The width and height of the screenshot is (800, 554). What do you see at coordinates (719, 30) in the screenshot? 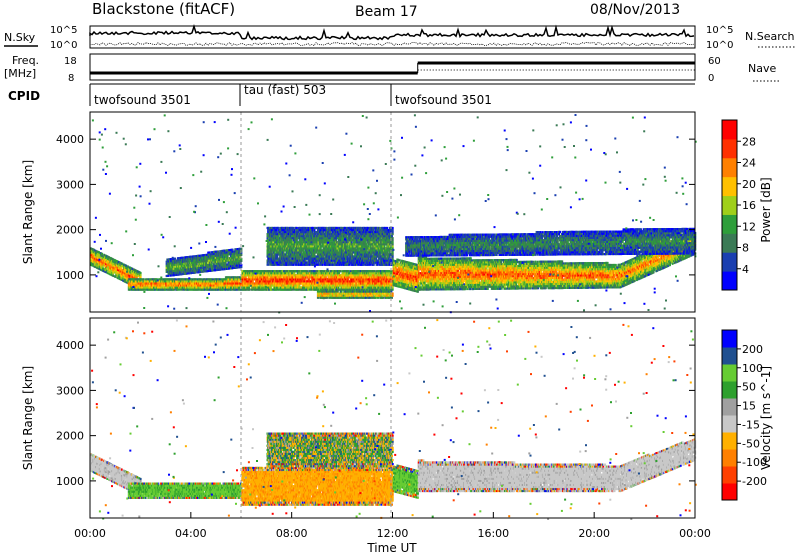
I see `nsearch-tick-high: 10^5` at bounding box center [719, 30].